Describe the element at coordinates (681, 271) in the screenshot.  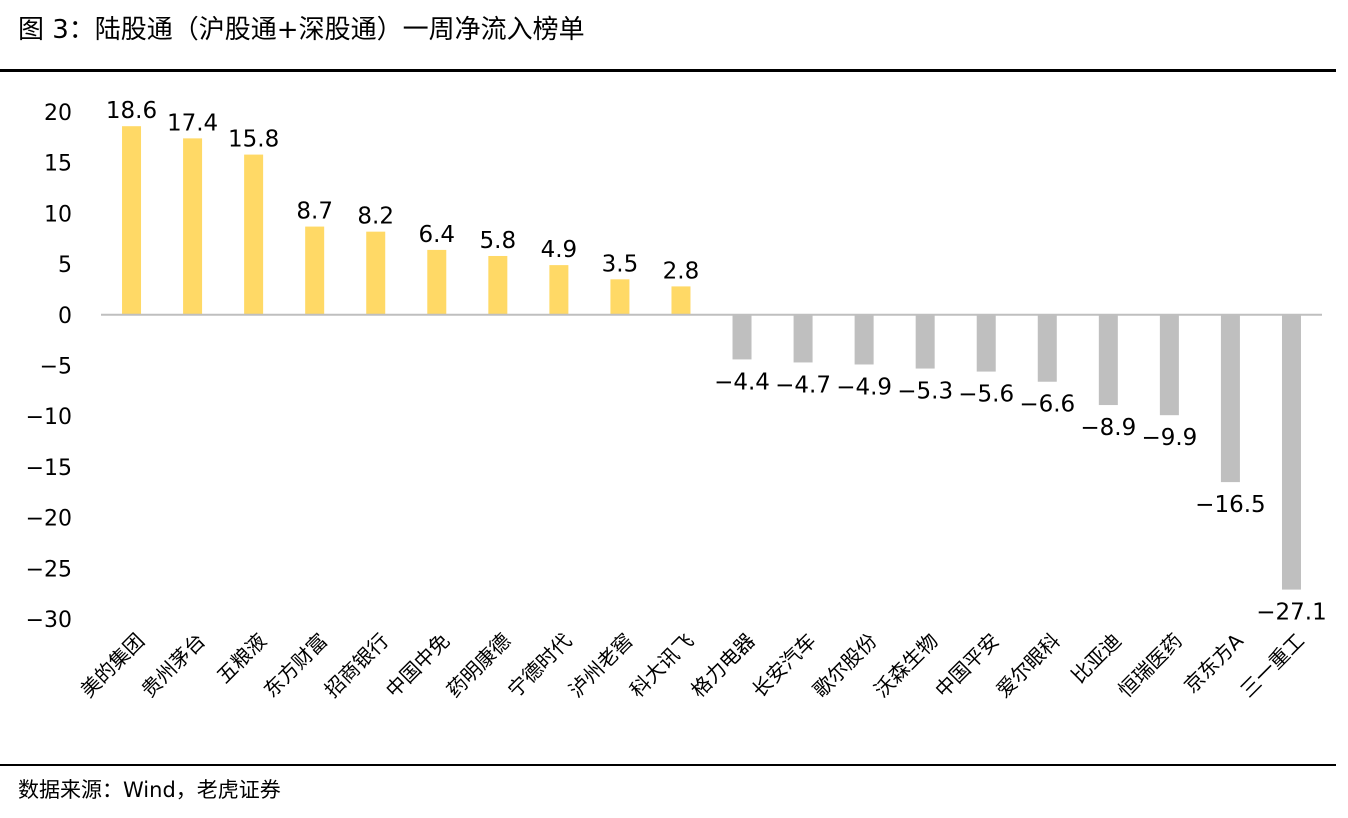
I see `data-label: 2.8` at that location.